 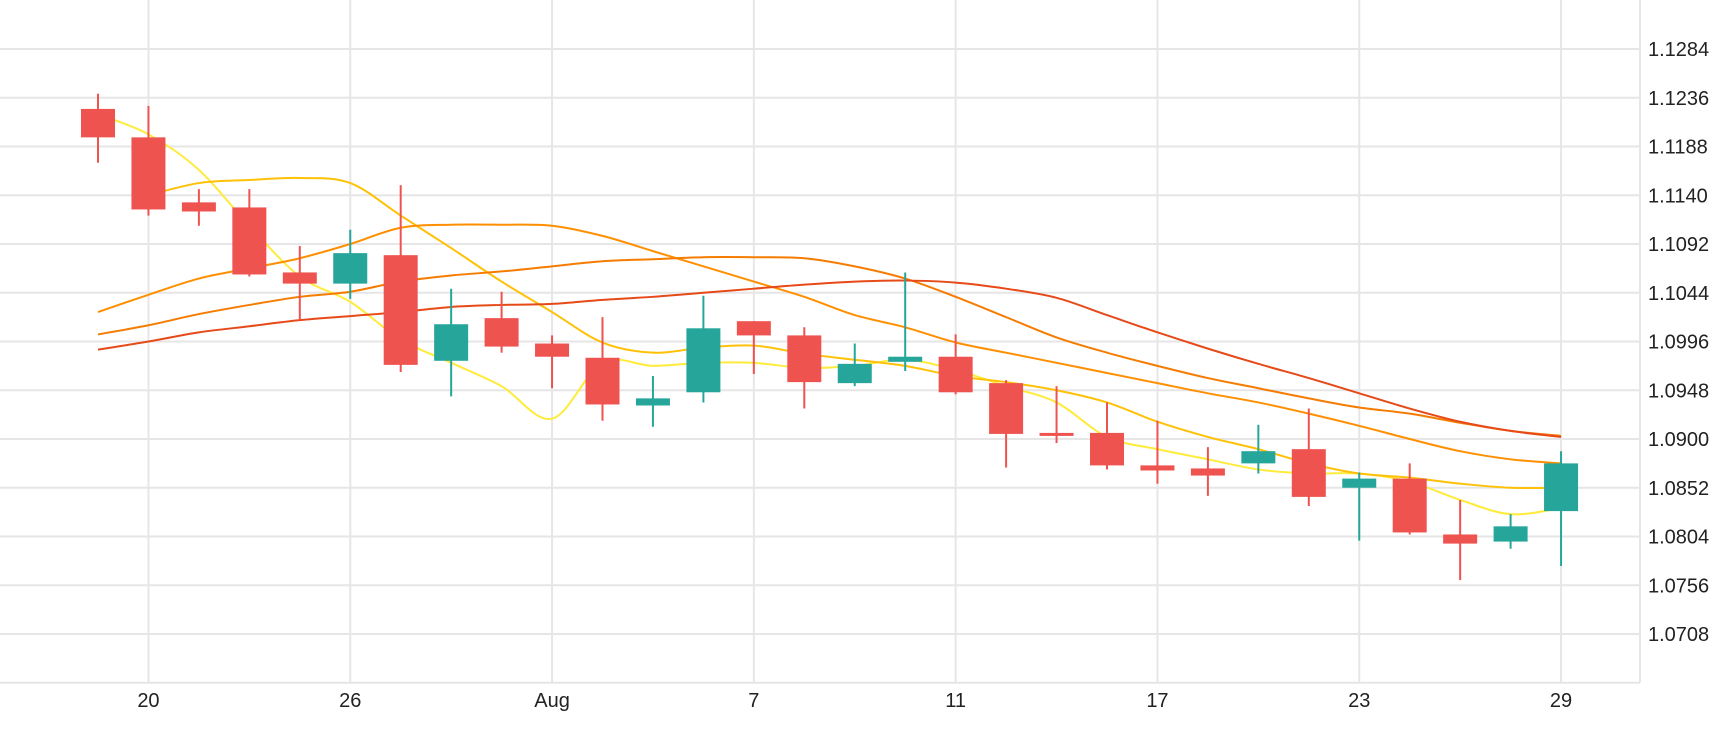 I want to click on y-tick-label: 1.1044, so click(x=1678, y=294).